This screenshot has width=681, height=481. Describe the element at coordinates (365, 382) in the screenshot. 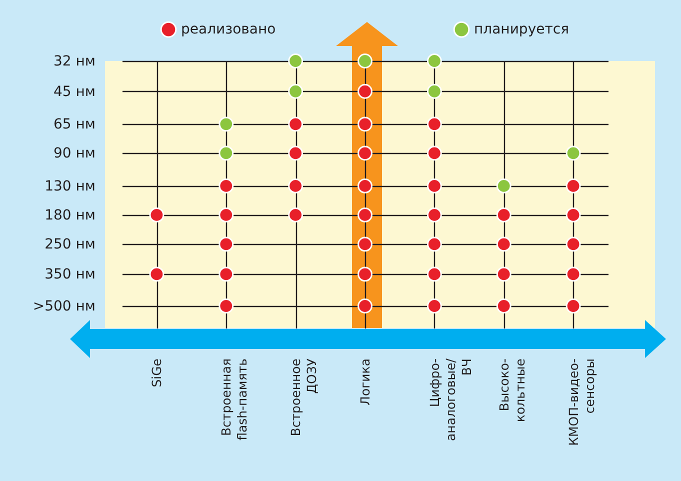

I see `x-tick-label: Логика` at that location.